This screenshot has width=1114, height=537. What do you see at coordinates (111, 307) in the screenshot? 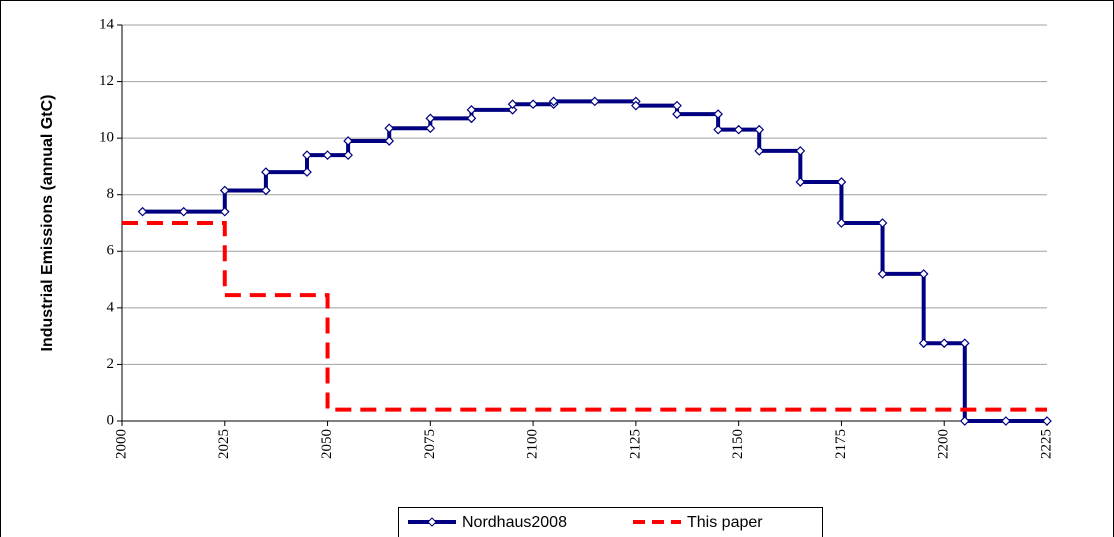
I see `y-tick-label: 4` at bounding box center [111, 307].